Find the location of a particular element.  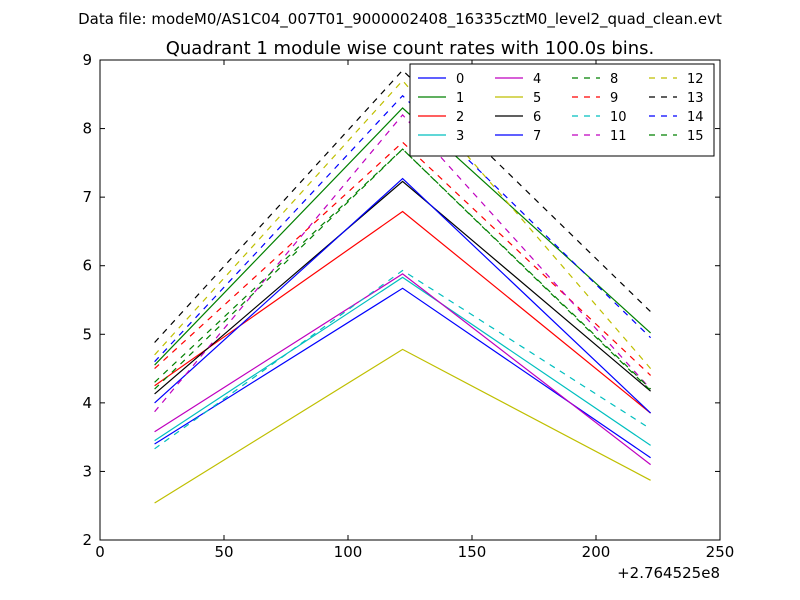

legend-box is located at coordinates (562, 110).